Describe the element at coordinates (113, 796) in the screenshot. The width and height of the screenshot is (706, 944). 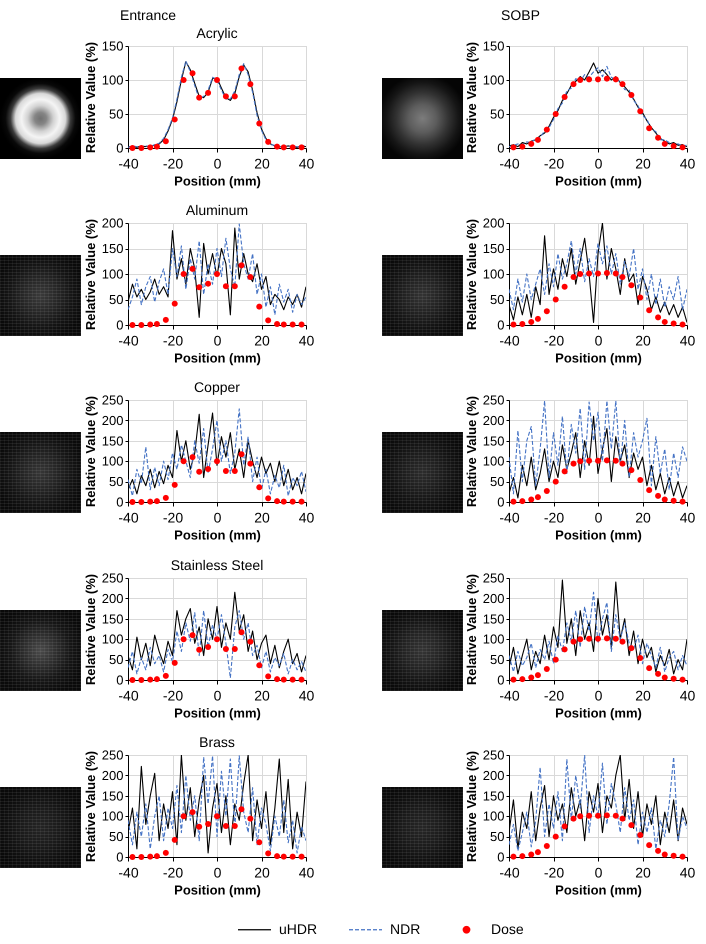
I see `y-tick-label: 150` at that location.